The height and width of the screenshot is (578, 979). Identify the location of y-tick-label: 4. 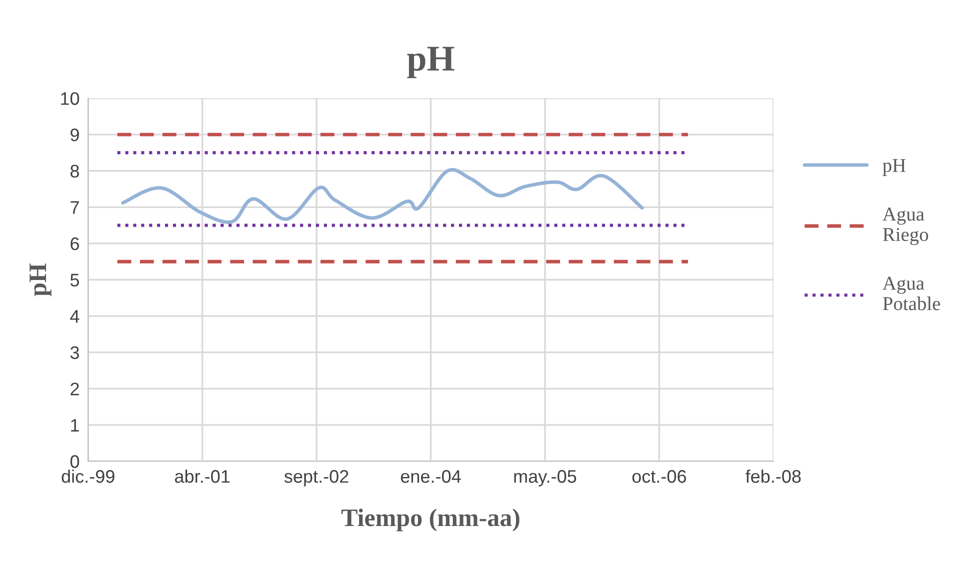
(75, 316).